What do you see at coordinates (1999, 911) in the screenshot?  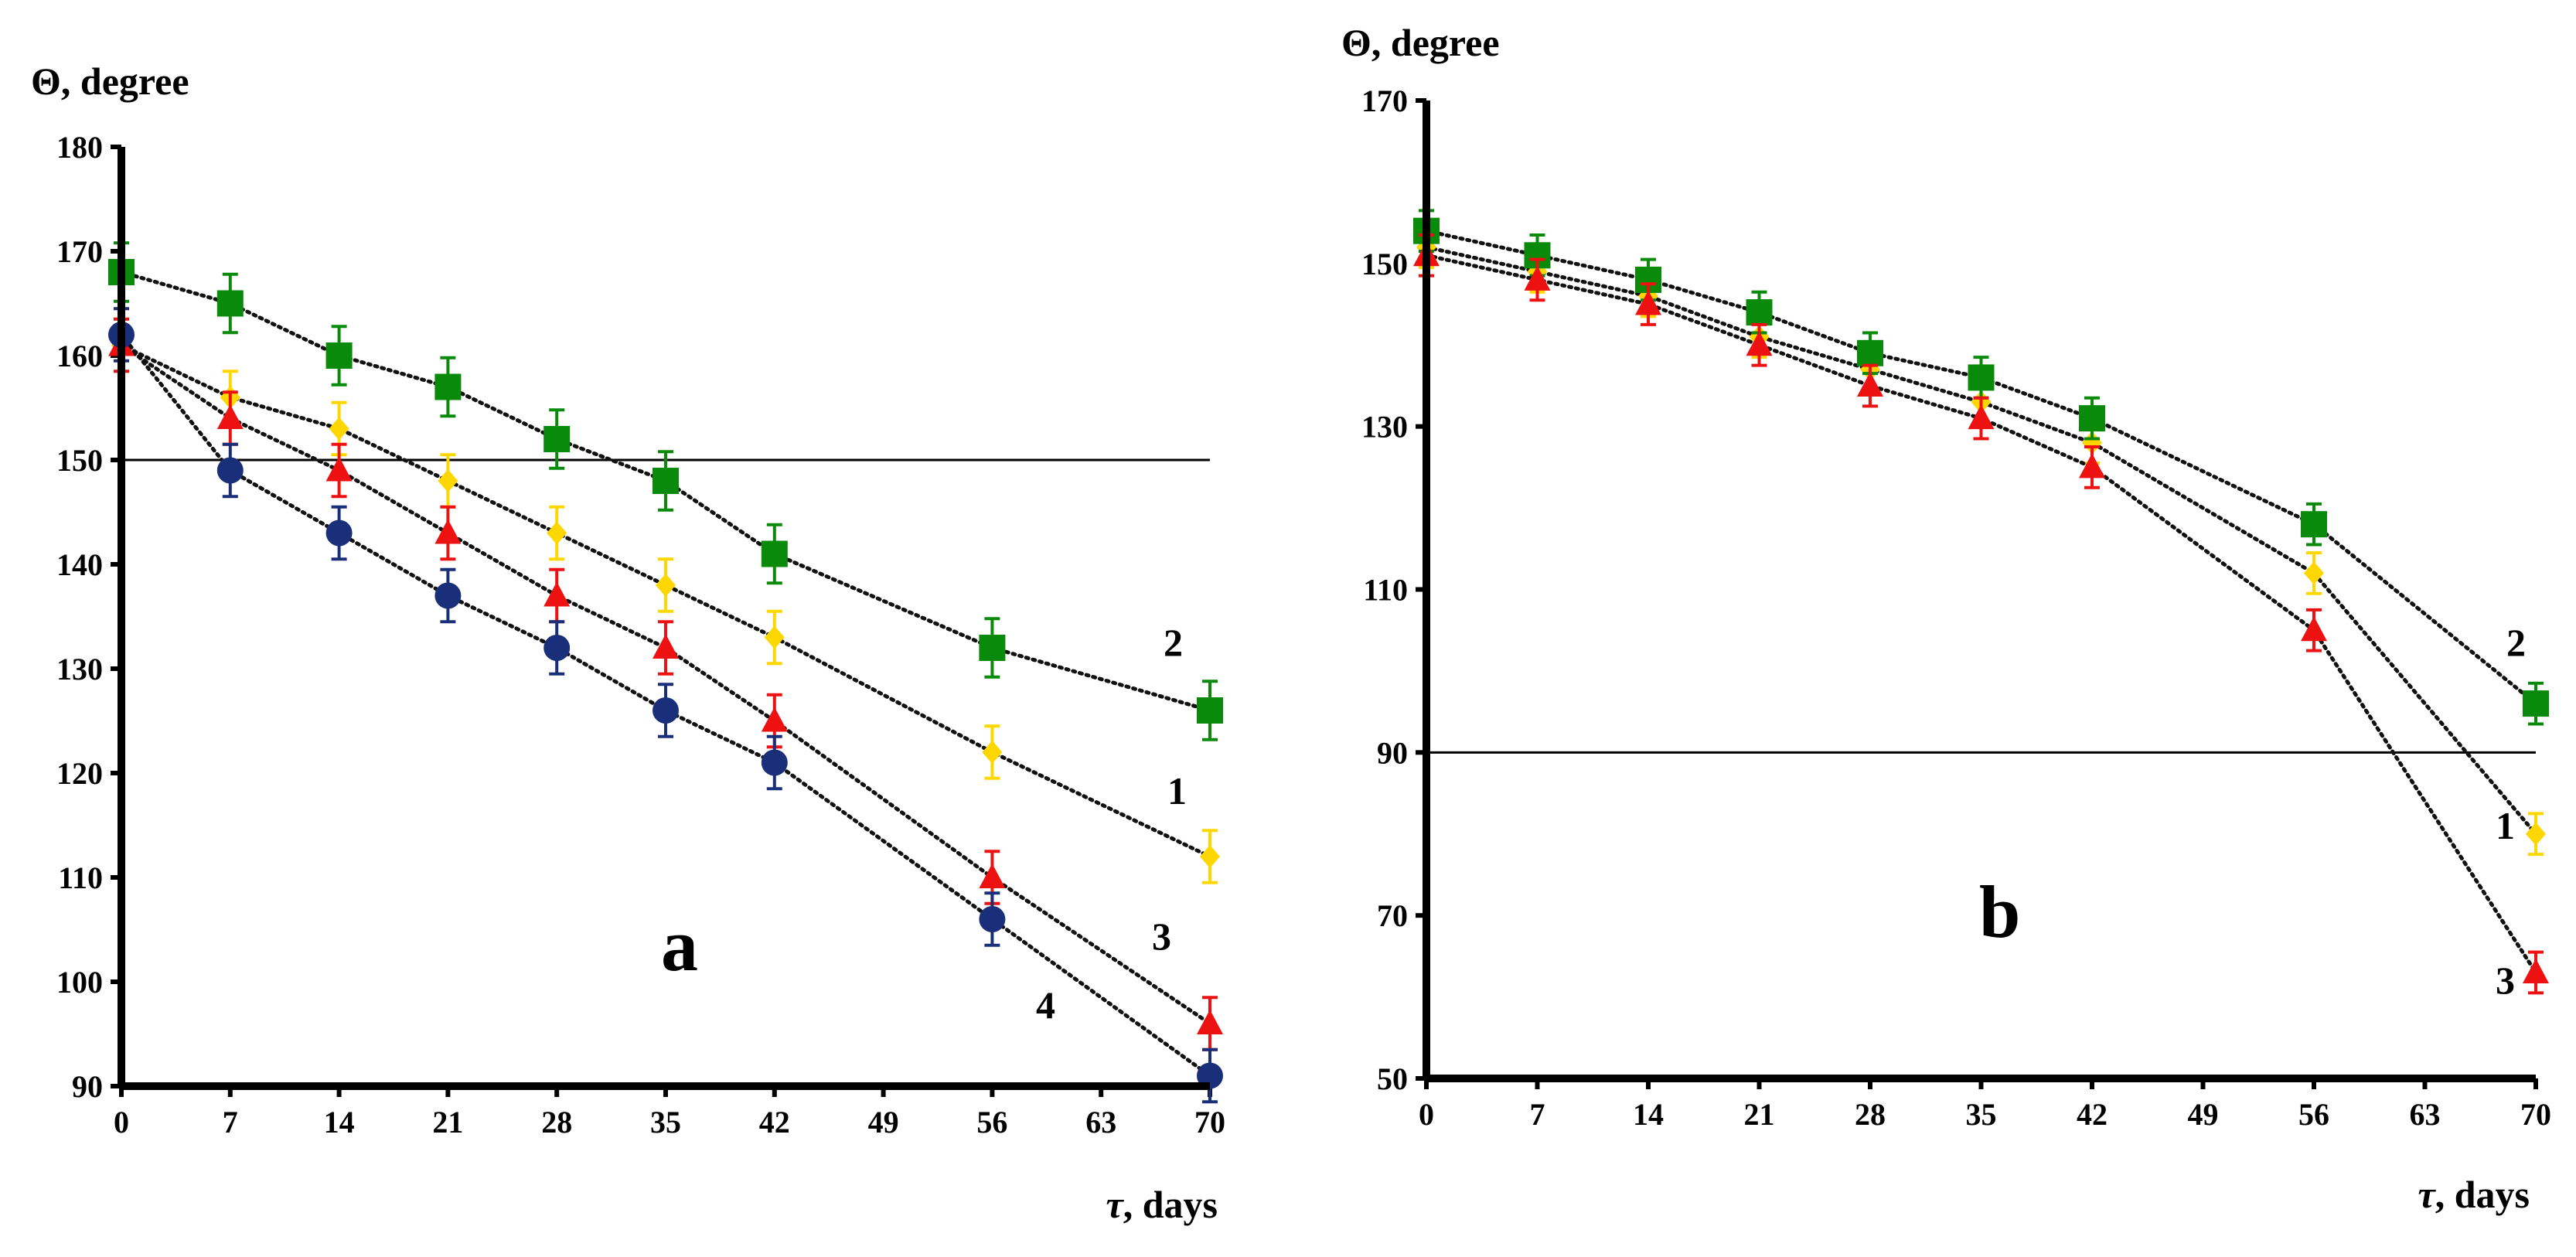 I see `panel-letter: b` at bounding box center [1999, 911].